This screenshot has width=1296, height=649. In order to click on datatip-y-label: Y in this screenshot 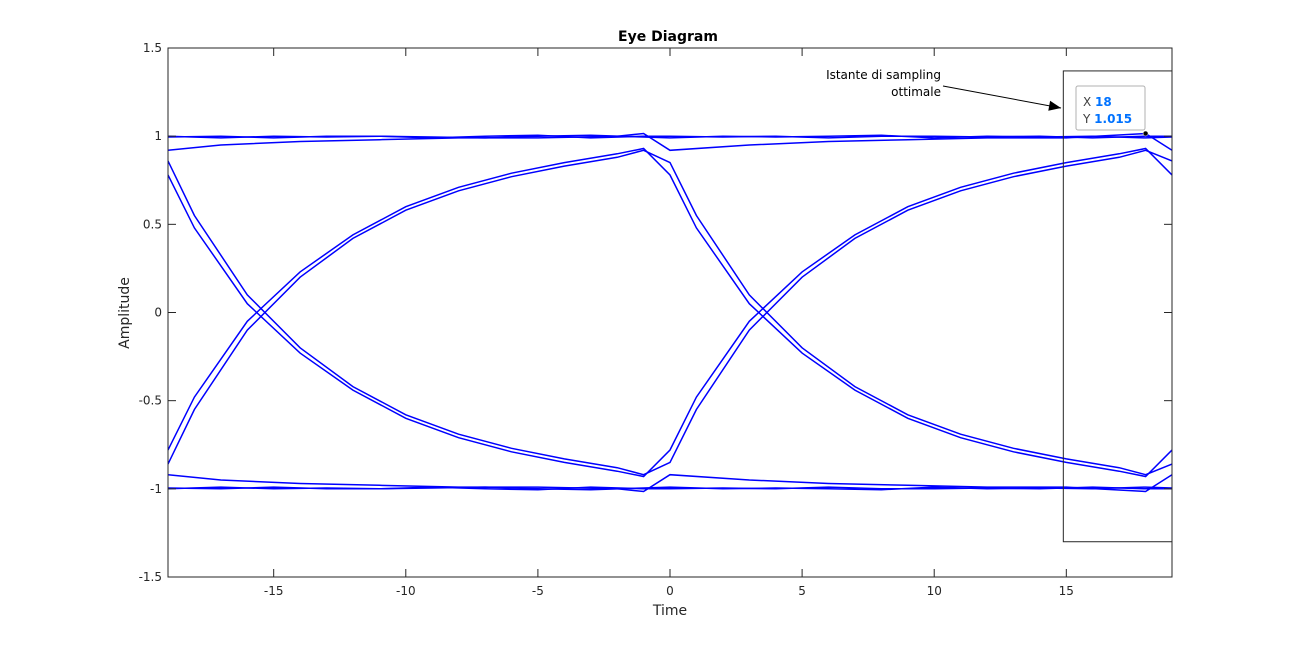, I will do `click(1088, 119)`.